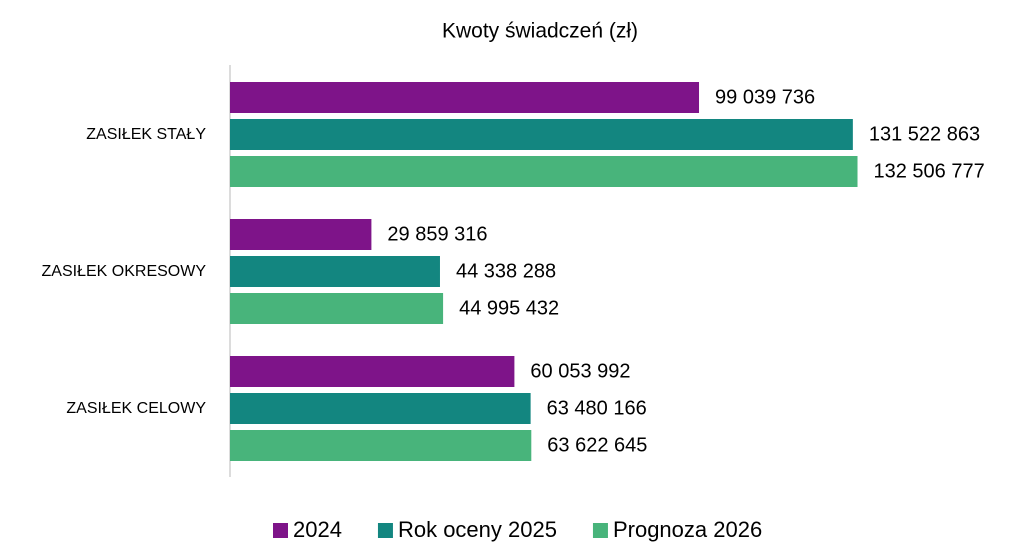 The height and width of the screenshot is (544, 1010). Describe the element at coordinates (317, 529) in the screenshot. I see `legend-label: 2024` at that location.